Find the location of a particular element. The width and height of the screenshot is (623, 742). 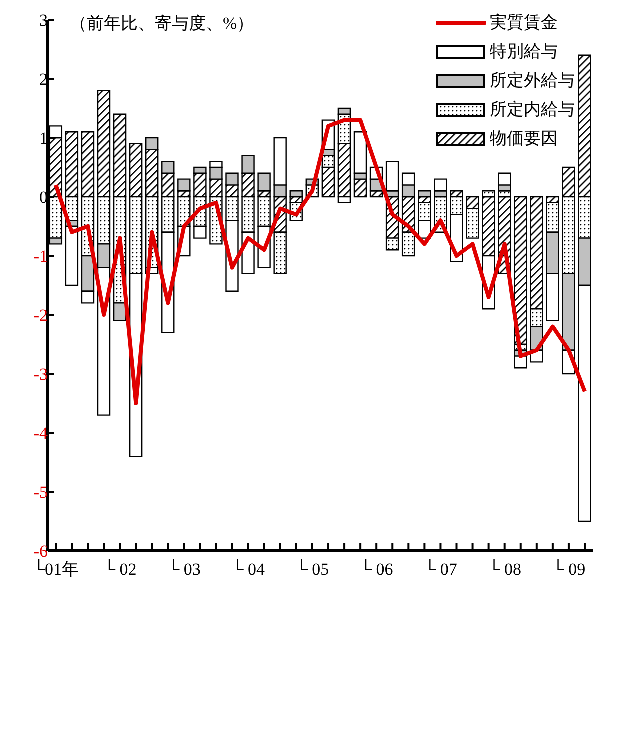

legend-label: 所定内給与 is located at coordinates (532, 110).